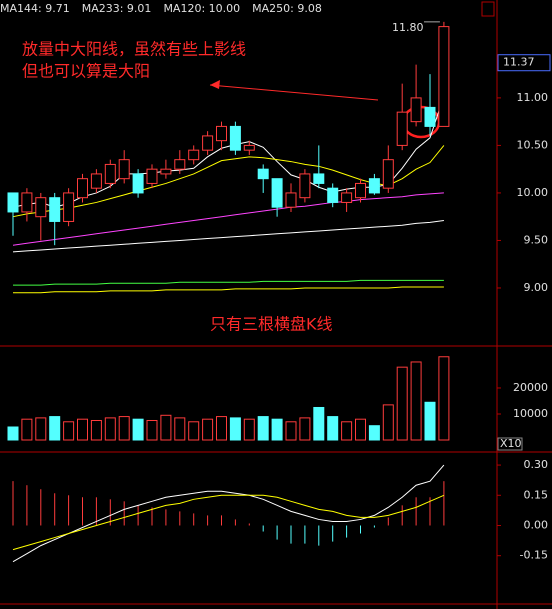  What do you see at coordinates (536, 464) in the screenshot?
I see `y-tick-label: 0.30` at bounding box center [536, 464].